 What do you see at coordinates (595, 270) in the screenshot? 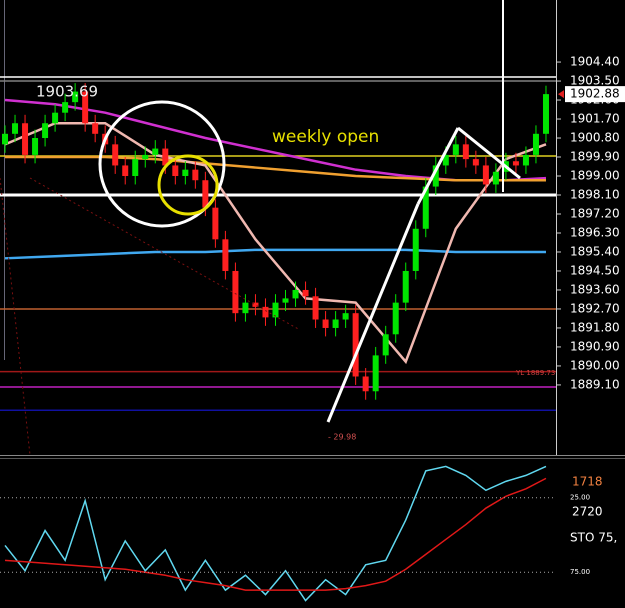
I see `y-tick-label: 1894.50` at bounding box center [595, 270].